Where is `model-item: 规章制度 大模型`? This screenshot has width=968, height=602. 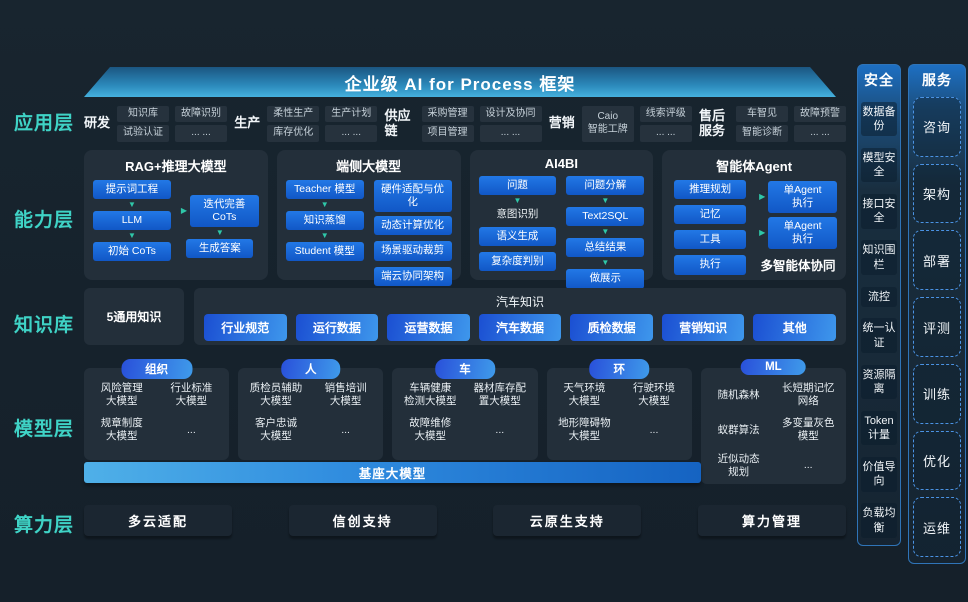
model-item: 规章制度 大模型 is located at coordinates (121, 430).